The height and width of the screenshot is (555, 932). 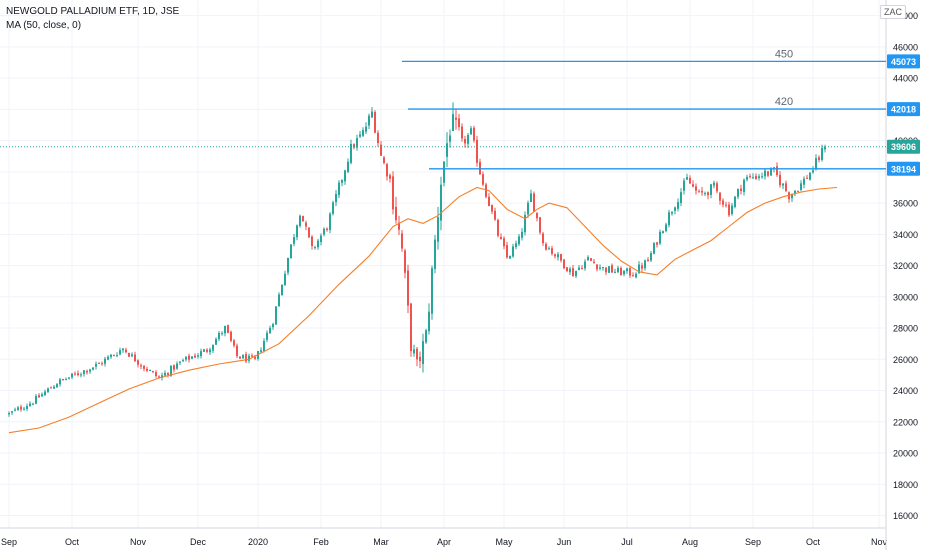 What do you see at coordinates (905, 391) in the screenshot?
I see `y-tick-label: 24000` at bounding box center [905, 391].